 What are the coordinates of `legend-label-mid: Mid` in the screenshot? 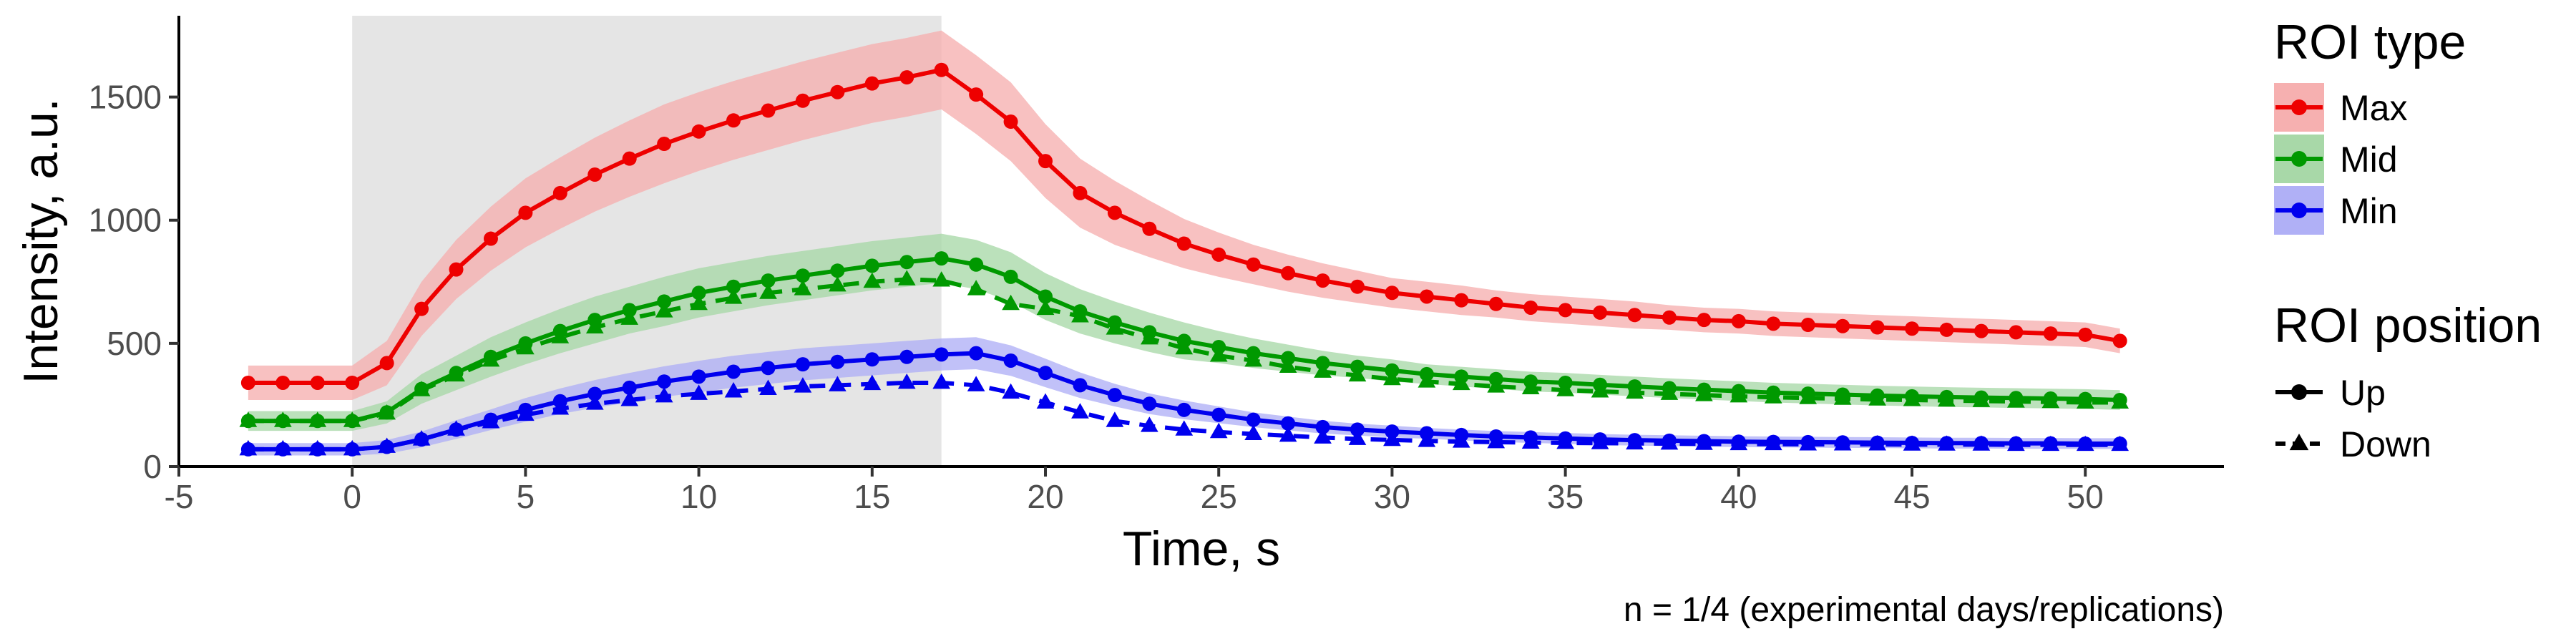 It's located at (2369, 160).